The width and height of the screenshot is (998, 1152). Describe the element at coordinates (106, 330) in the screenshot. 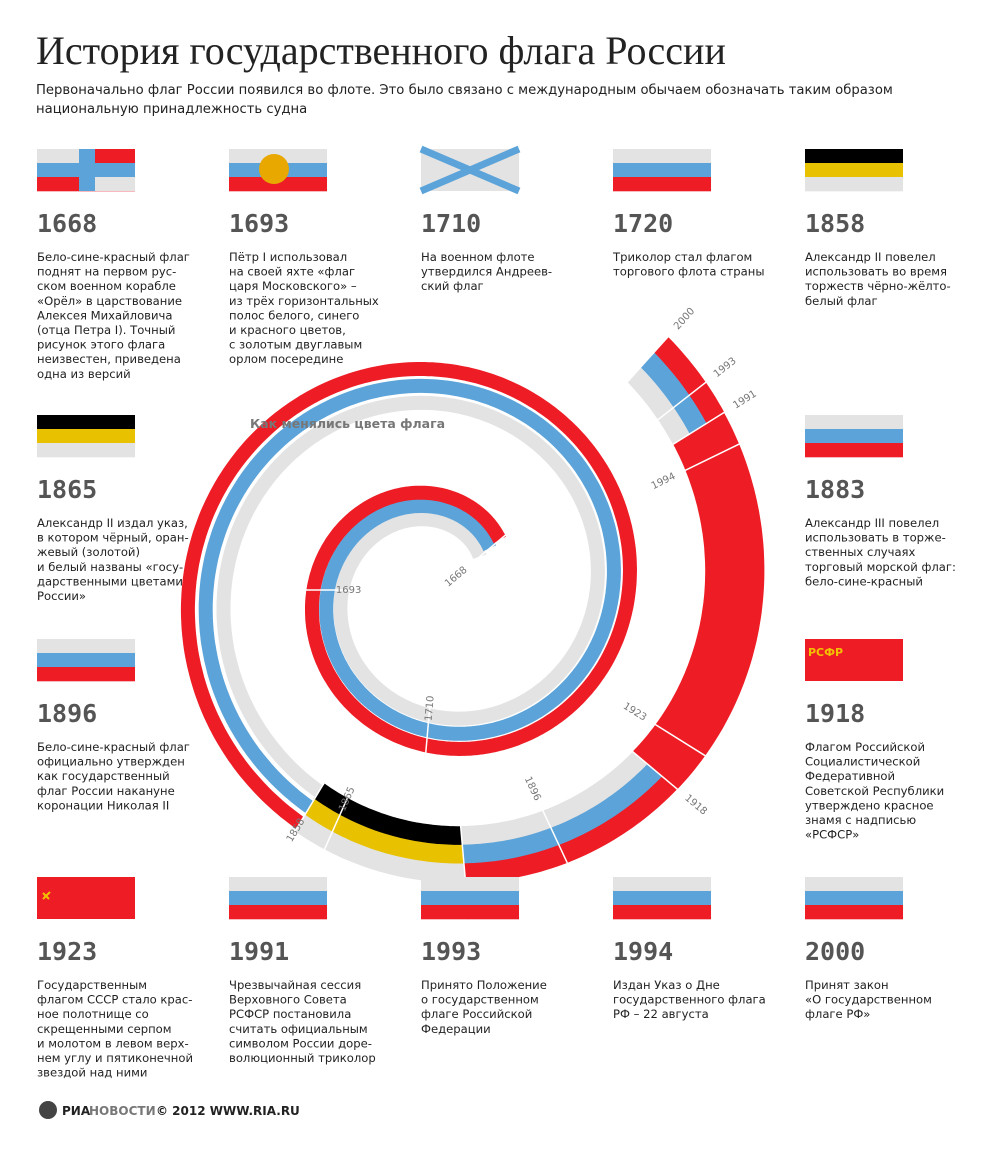

I see `entry-text: (отца Петра I). Точный` at that location.